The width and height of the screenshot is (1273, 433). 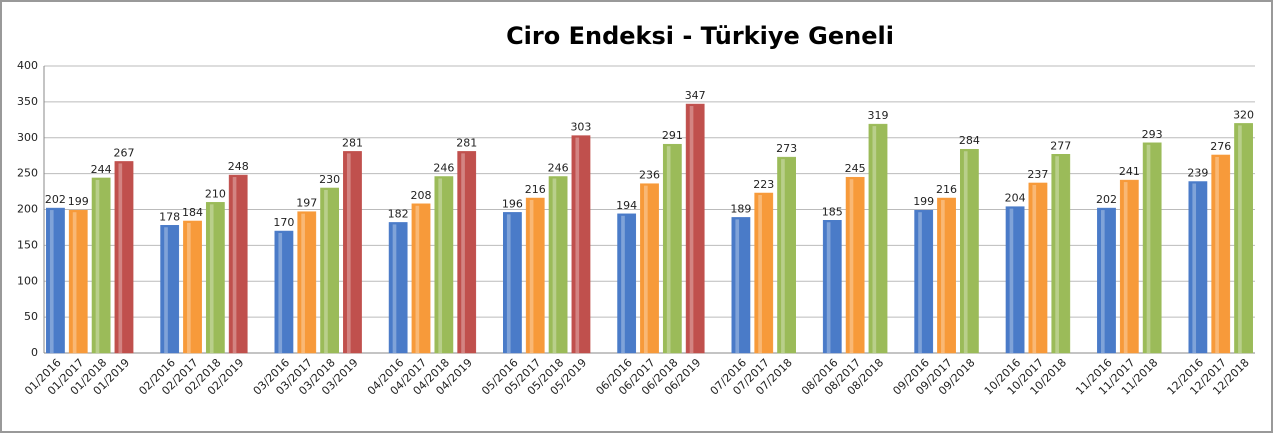 I want to click on y-tick-label: 200, so click(x=27, y=209).